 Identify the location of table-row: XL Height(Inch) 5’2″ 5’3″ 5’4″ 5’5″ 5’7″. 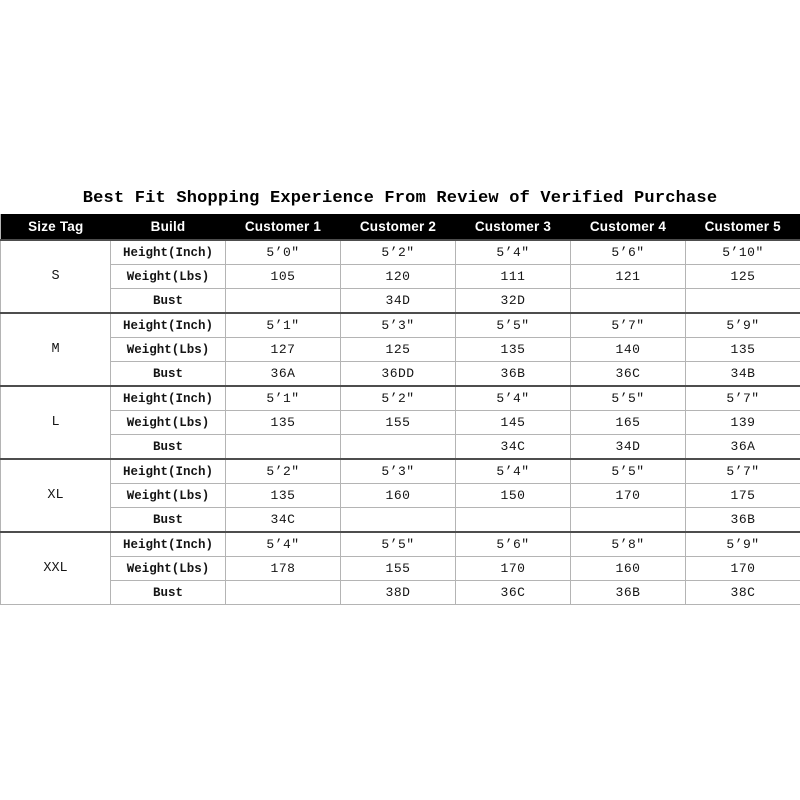
(400, 495).